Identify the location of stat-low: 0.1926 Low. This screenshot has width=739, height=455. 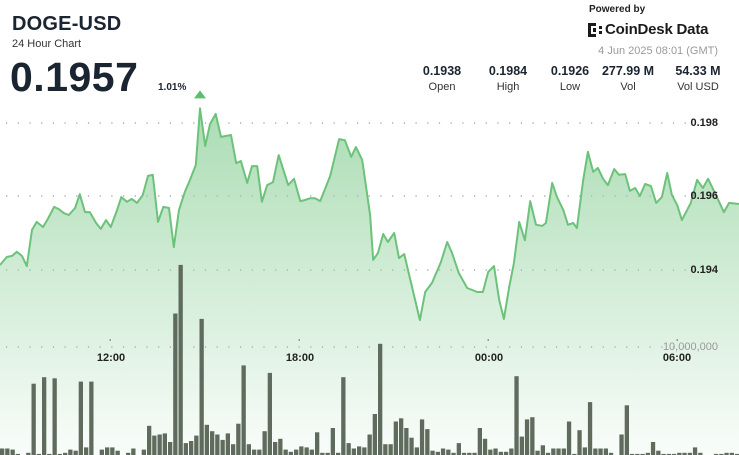
(570, 78).